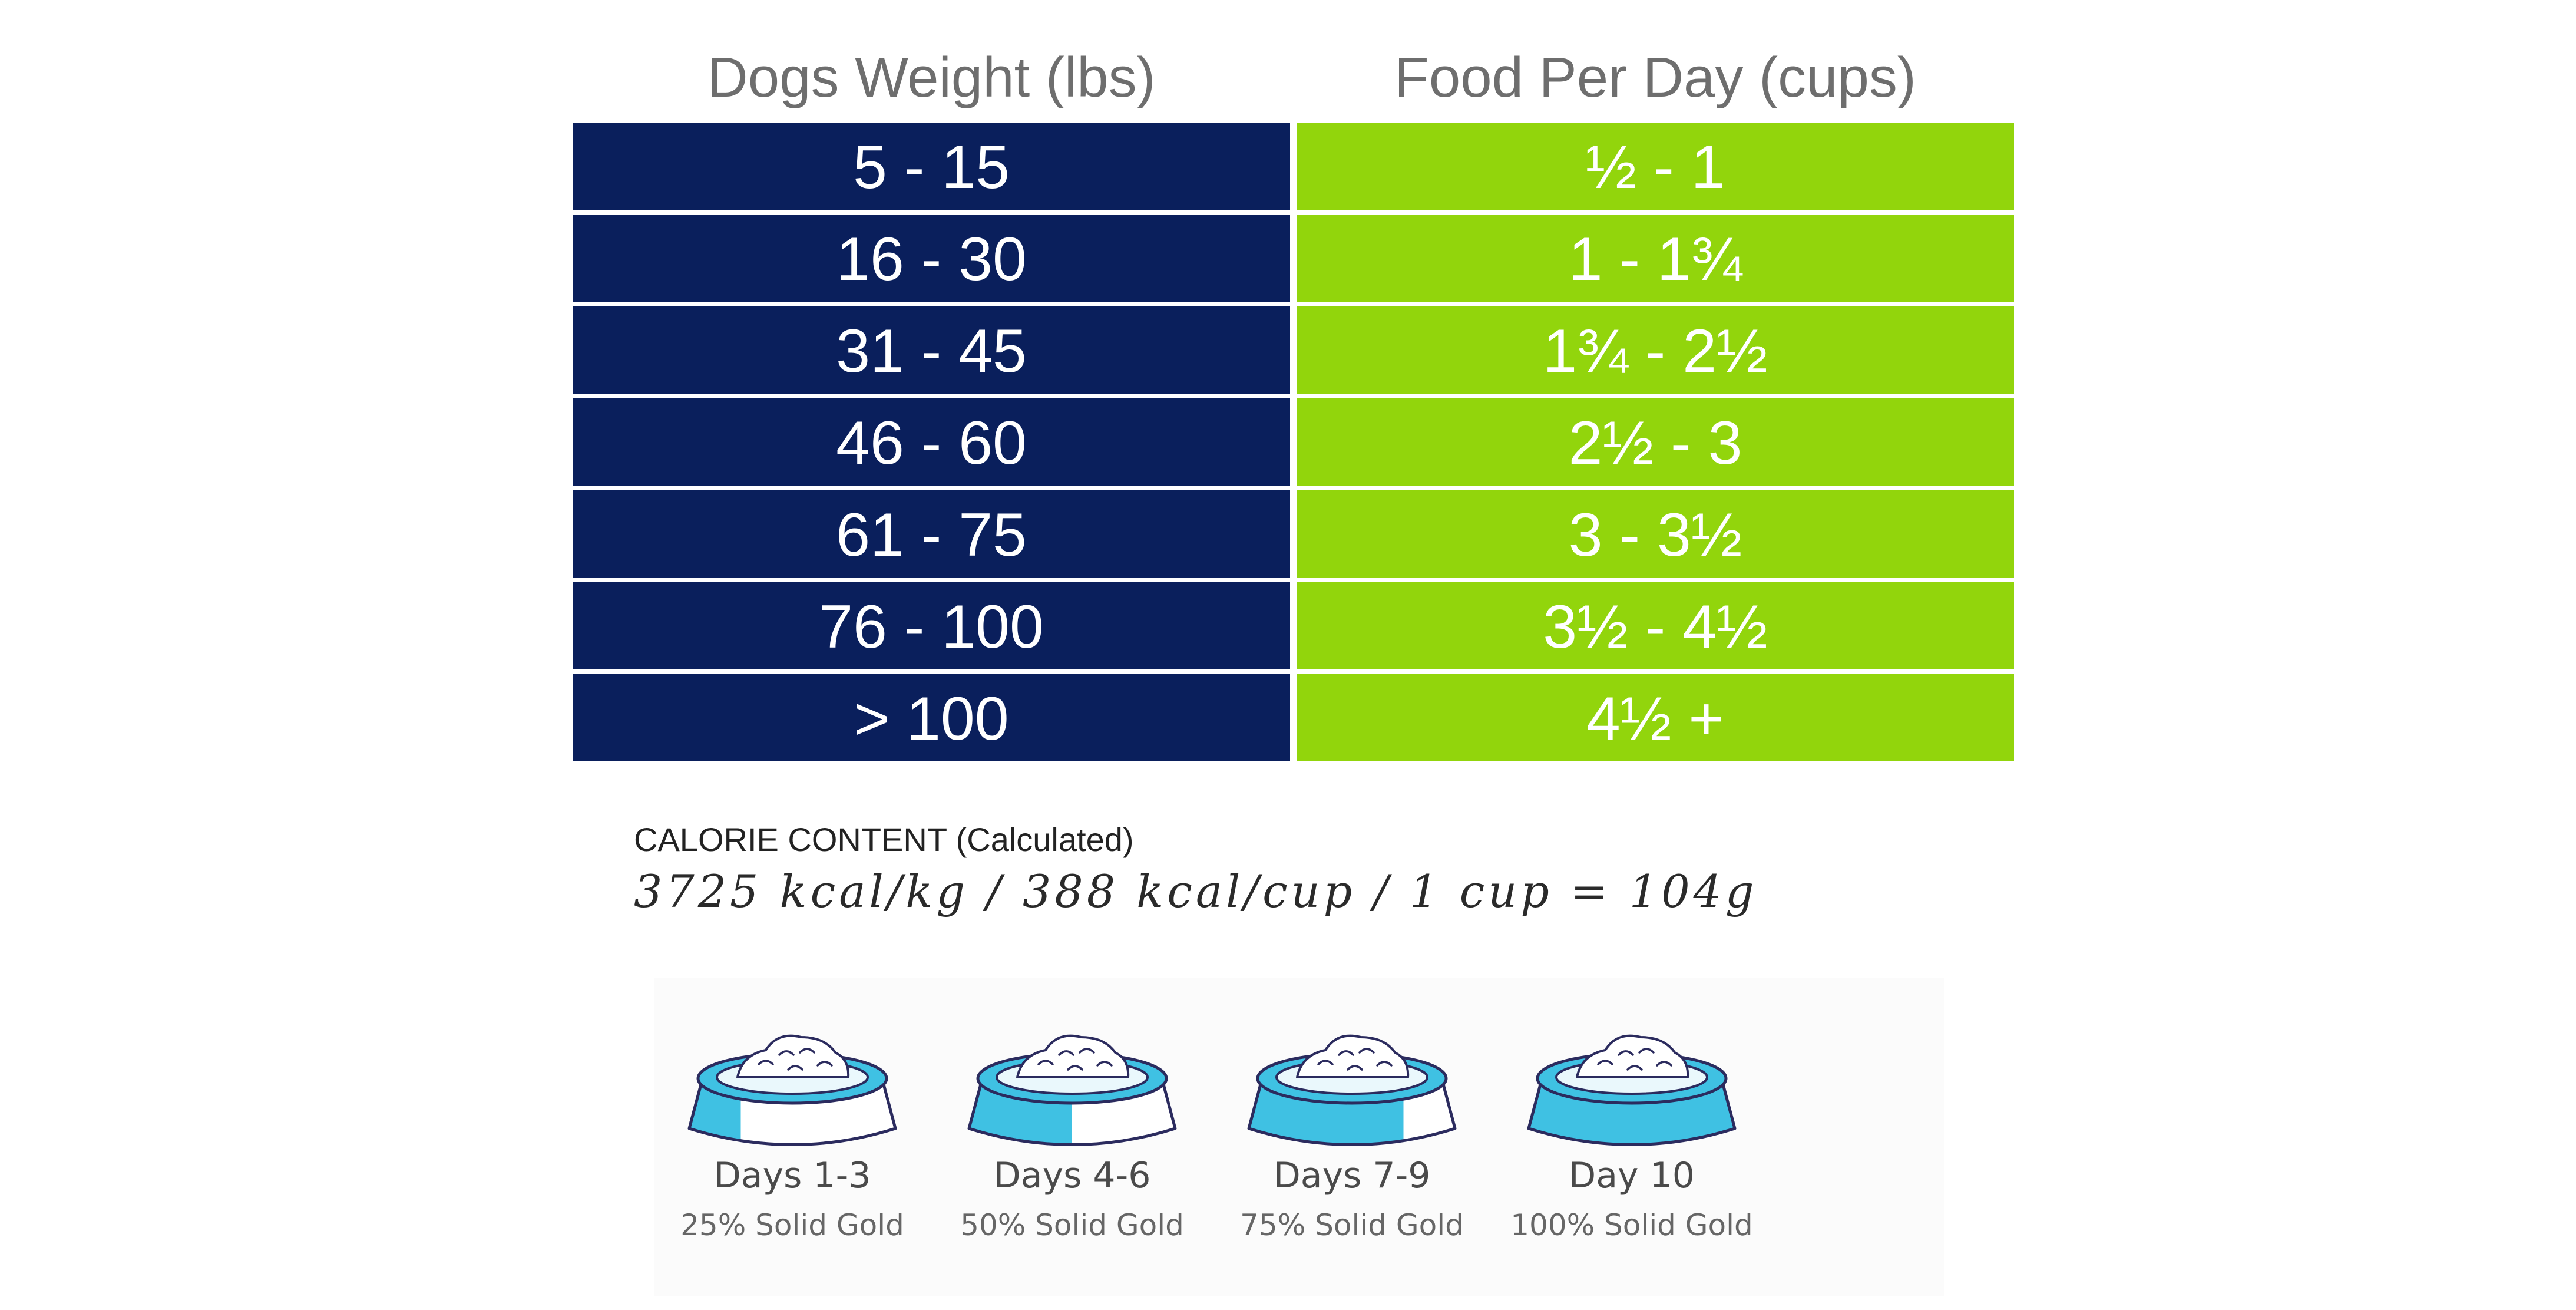  What do you see at coordinates (1072, 1175) in the screenshot?
I see `step-title: Days 4-6` at bounding box center [1072, 1175].